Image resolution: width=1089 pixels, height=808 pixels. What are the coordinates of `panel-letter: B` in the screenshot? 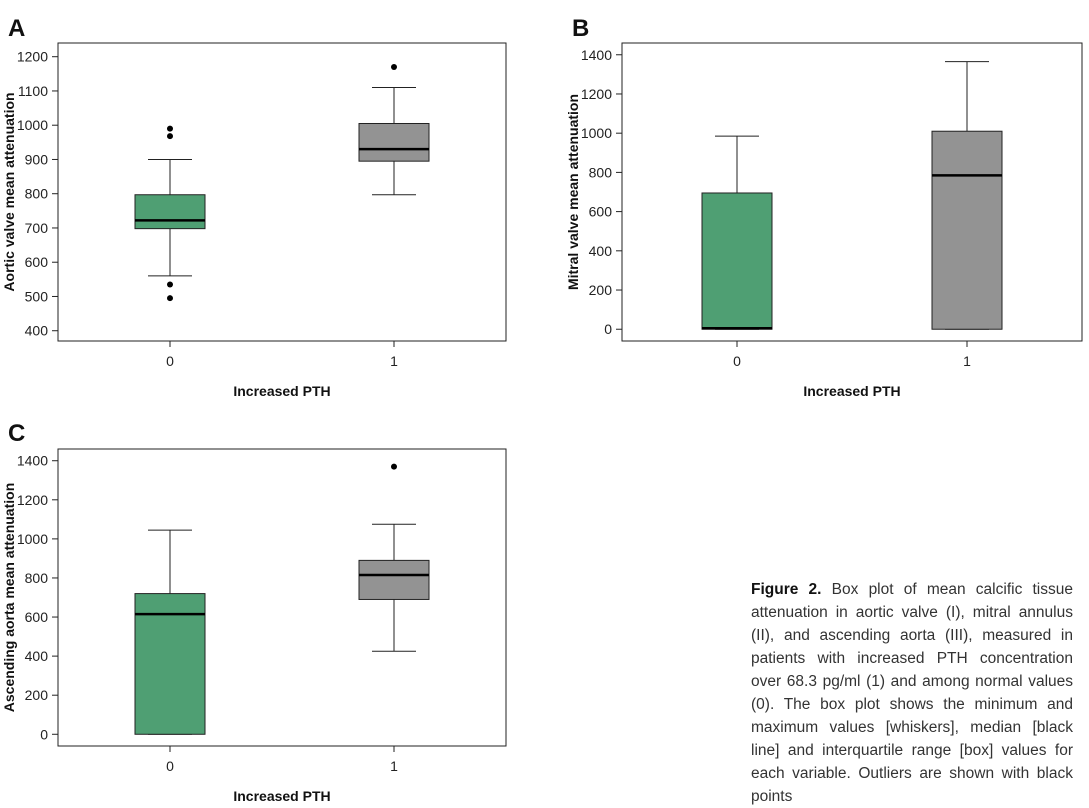 It's located at (580, 28).